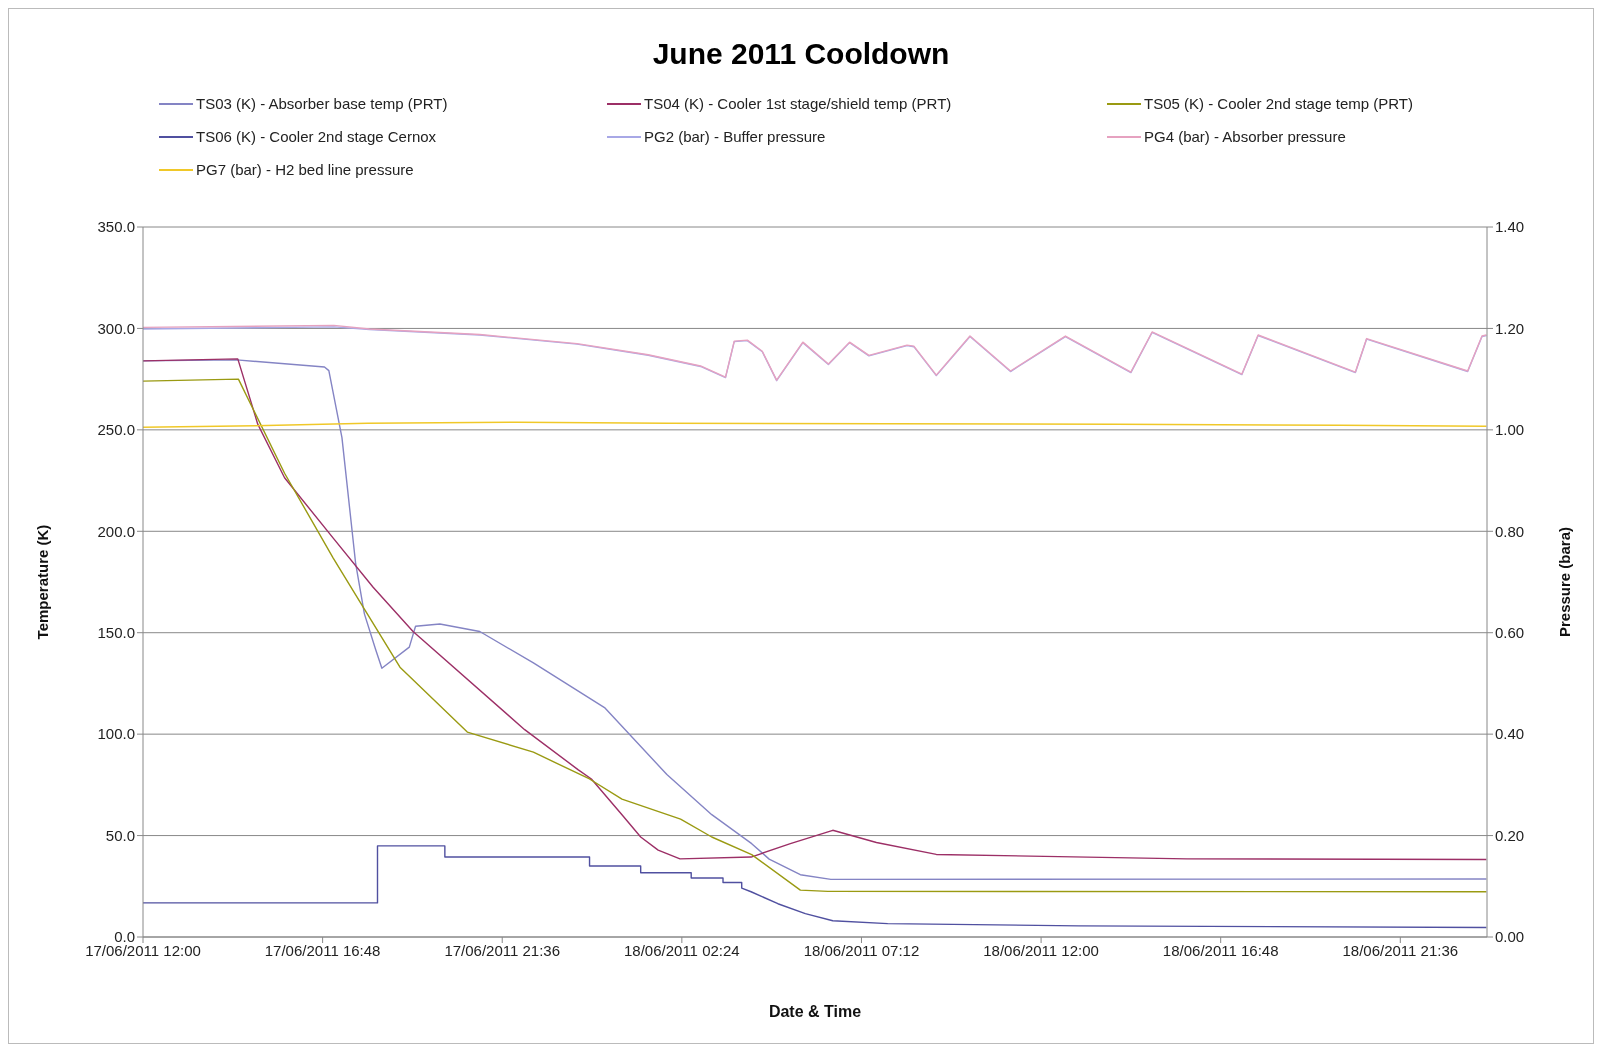 The height and width of the screenshot is (1052, 1602). What do you see at coordinates (1510, 531) in the screenshot?
I see `y2-tick-label: 0.80` at bounding box center [1510, 531].